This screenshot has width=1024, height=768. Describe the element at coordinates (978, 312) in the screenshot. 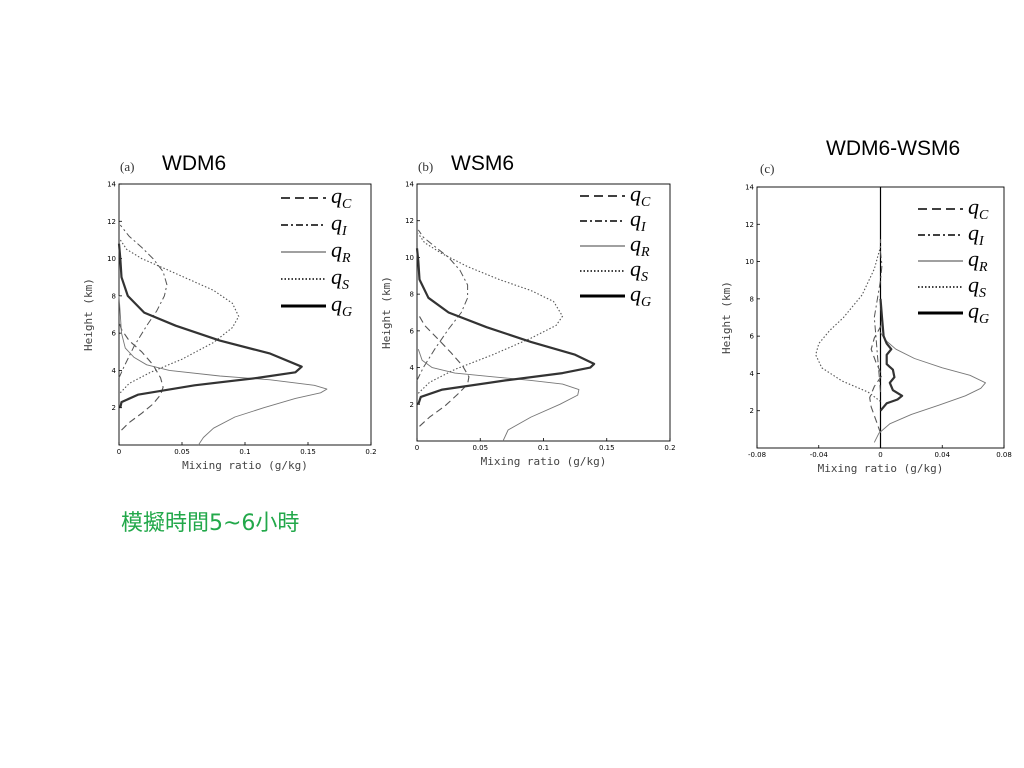

I see `legend-label-qG: qG` at that location.